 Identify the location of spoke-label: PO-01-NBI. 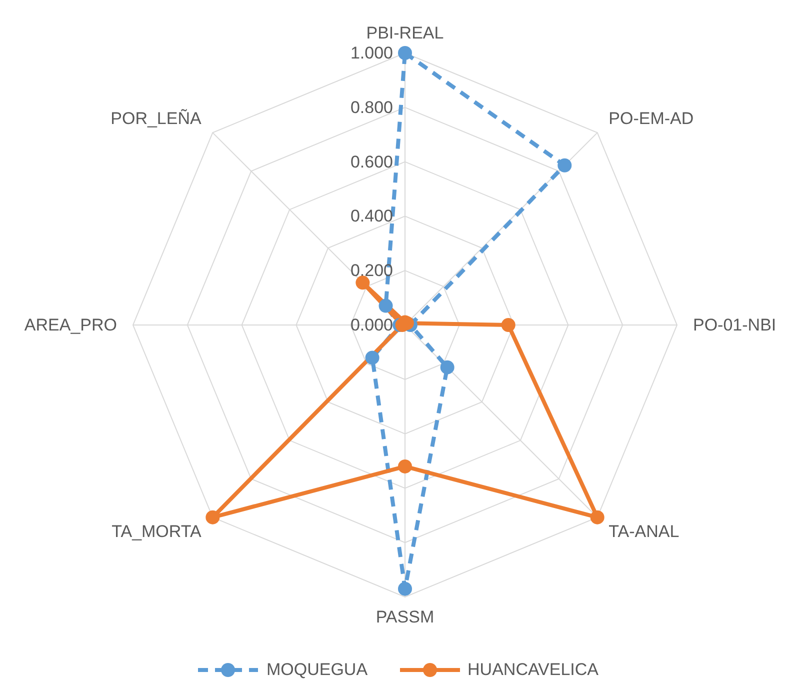
(734, 325).